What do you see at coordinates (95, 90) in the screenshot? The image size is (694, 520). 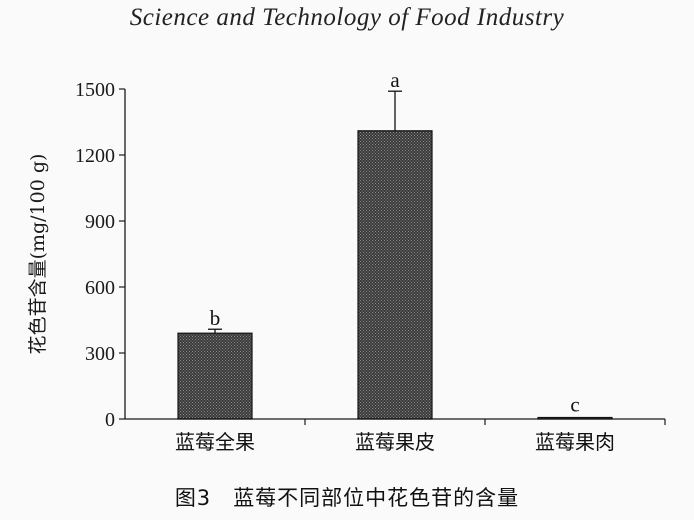 I see `y-tick-label: 1500` at bounding box center [95, 90].